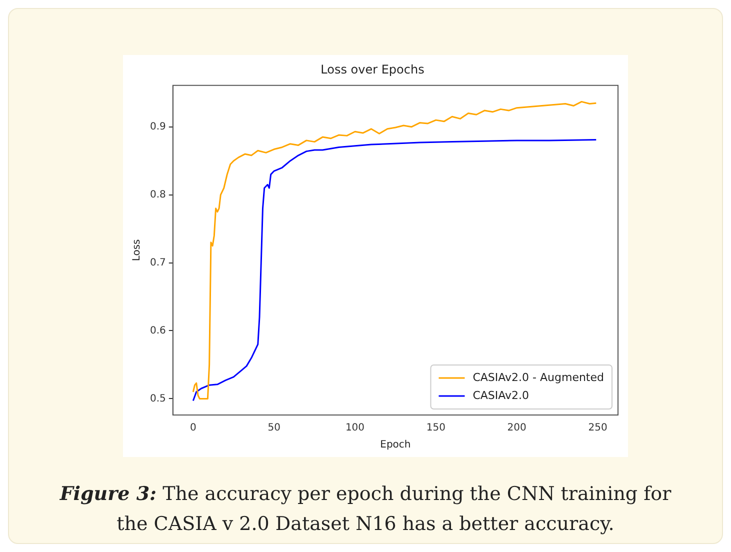 This screenshot has width=731, height=552. I want to click on legend-label: CASIAv2.0 - Augmented, so click(538, 377).